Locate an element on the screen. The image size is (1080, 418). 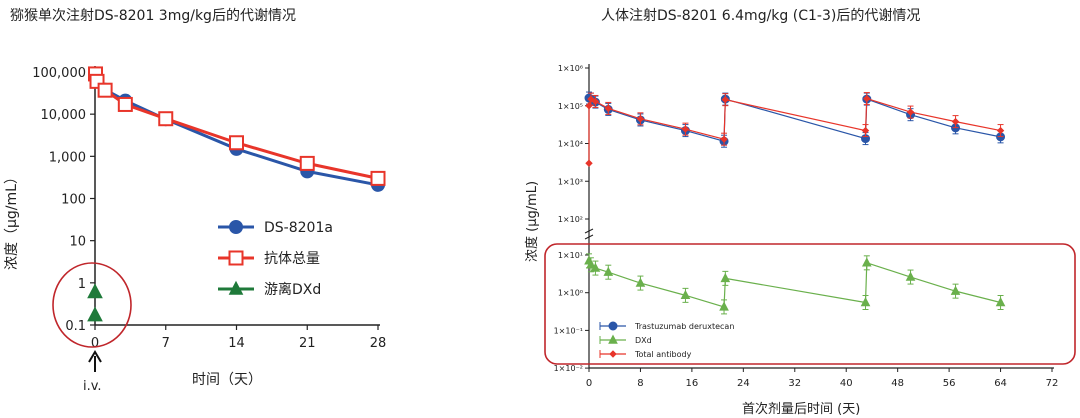
left-x-tick-label: 14 is located at coordinates (236, 343).